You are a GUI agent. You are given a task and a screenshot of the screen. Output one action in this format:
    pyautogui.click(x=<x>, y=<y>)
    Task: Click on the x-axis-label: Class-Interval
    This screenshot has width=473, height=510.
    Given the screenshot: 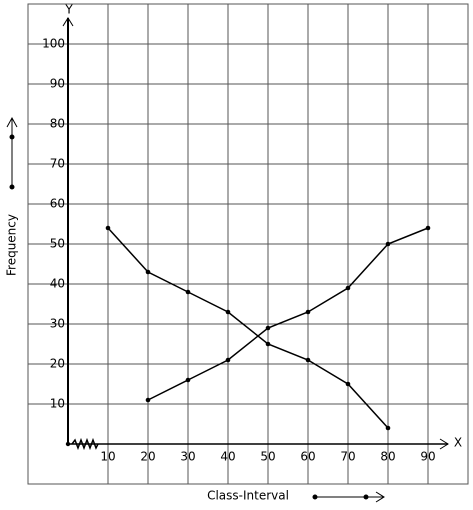 What is the action you would take?
    pyautogui.click(x=248, y=496)
    